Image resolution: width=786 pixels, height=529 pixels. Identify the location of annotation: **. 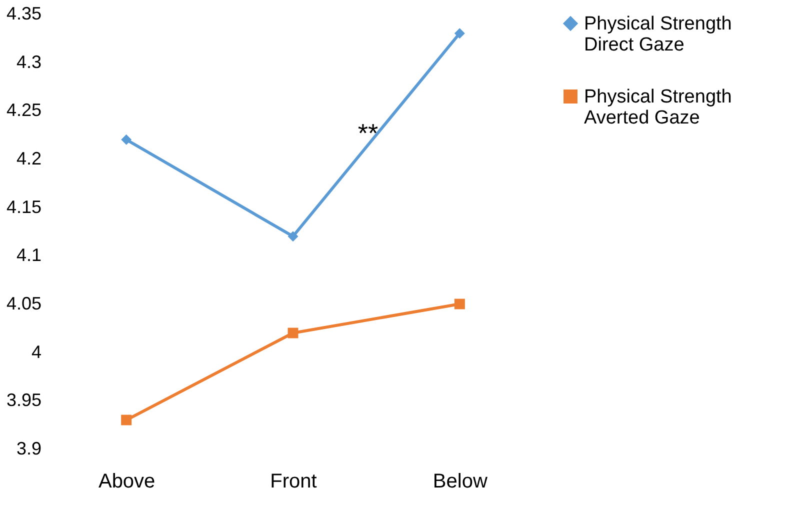
(368, 133).